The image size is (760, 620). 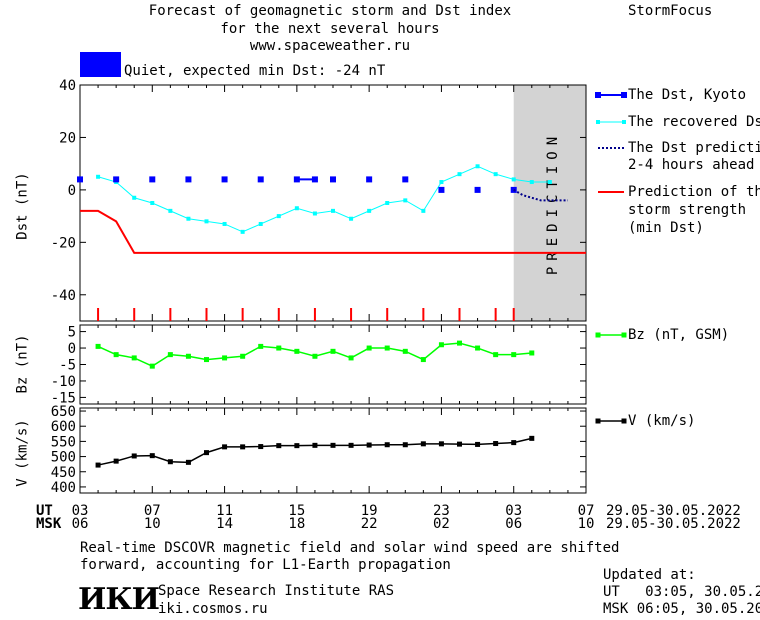 I want to click on ut-tick-label: 19, so click(x=369, y=511).